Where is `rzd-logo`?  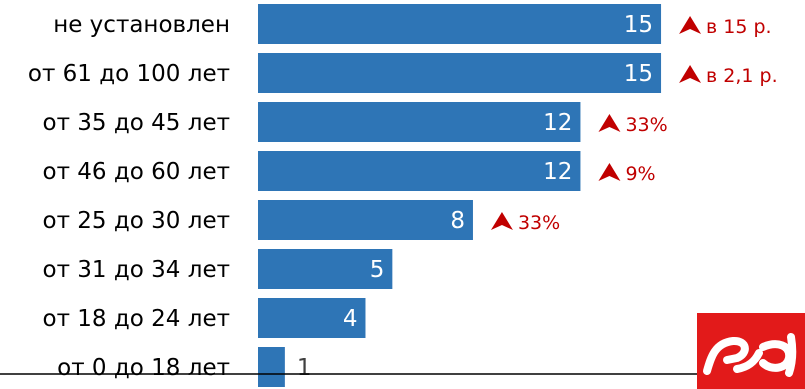 rzd-logo is located at coordinates (751, 351).